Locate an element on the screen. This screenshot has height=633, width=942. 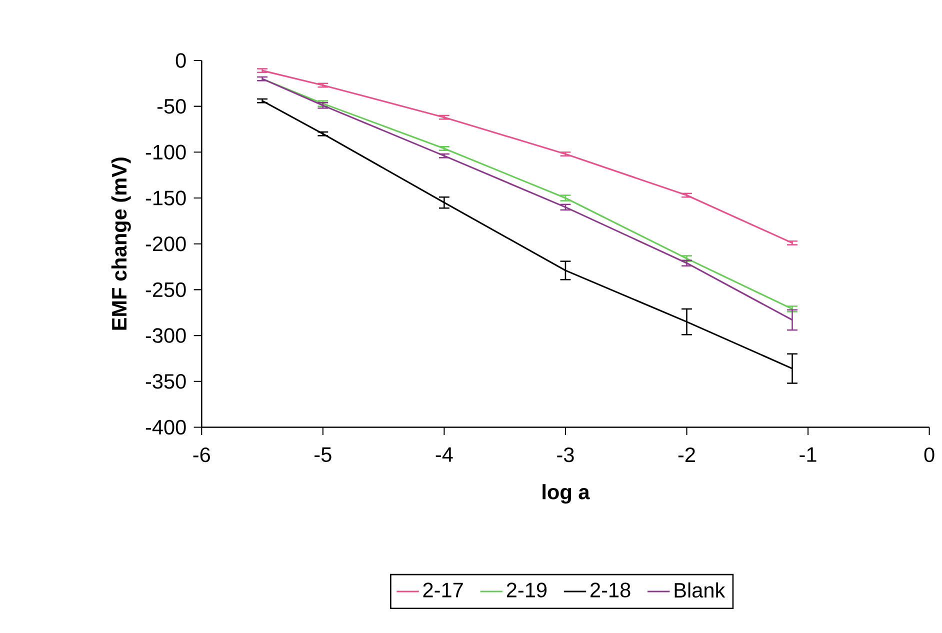
x-tick-label: -4 is located at coordinates (444, 454).